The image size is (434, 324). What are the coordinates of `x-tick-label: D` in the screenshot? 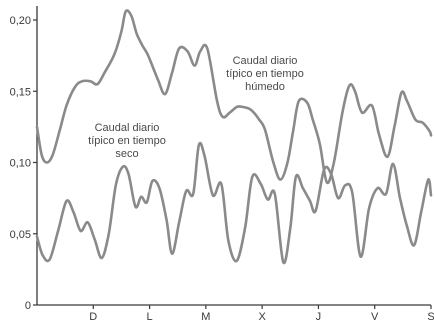 It's located at (93, 317).